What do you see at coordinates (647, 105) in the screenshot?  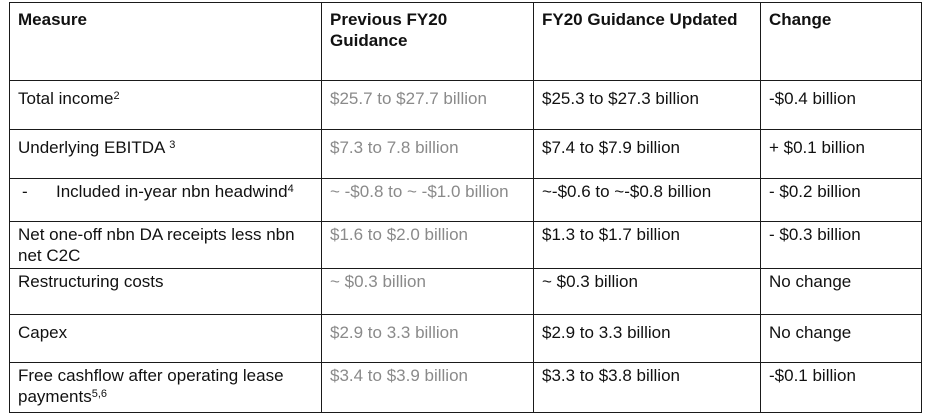 I see `updated-cell: $25.3 to $27.3 billion` at bounding box center [647, 105].